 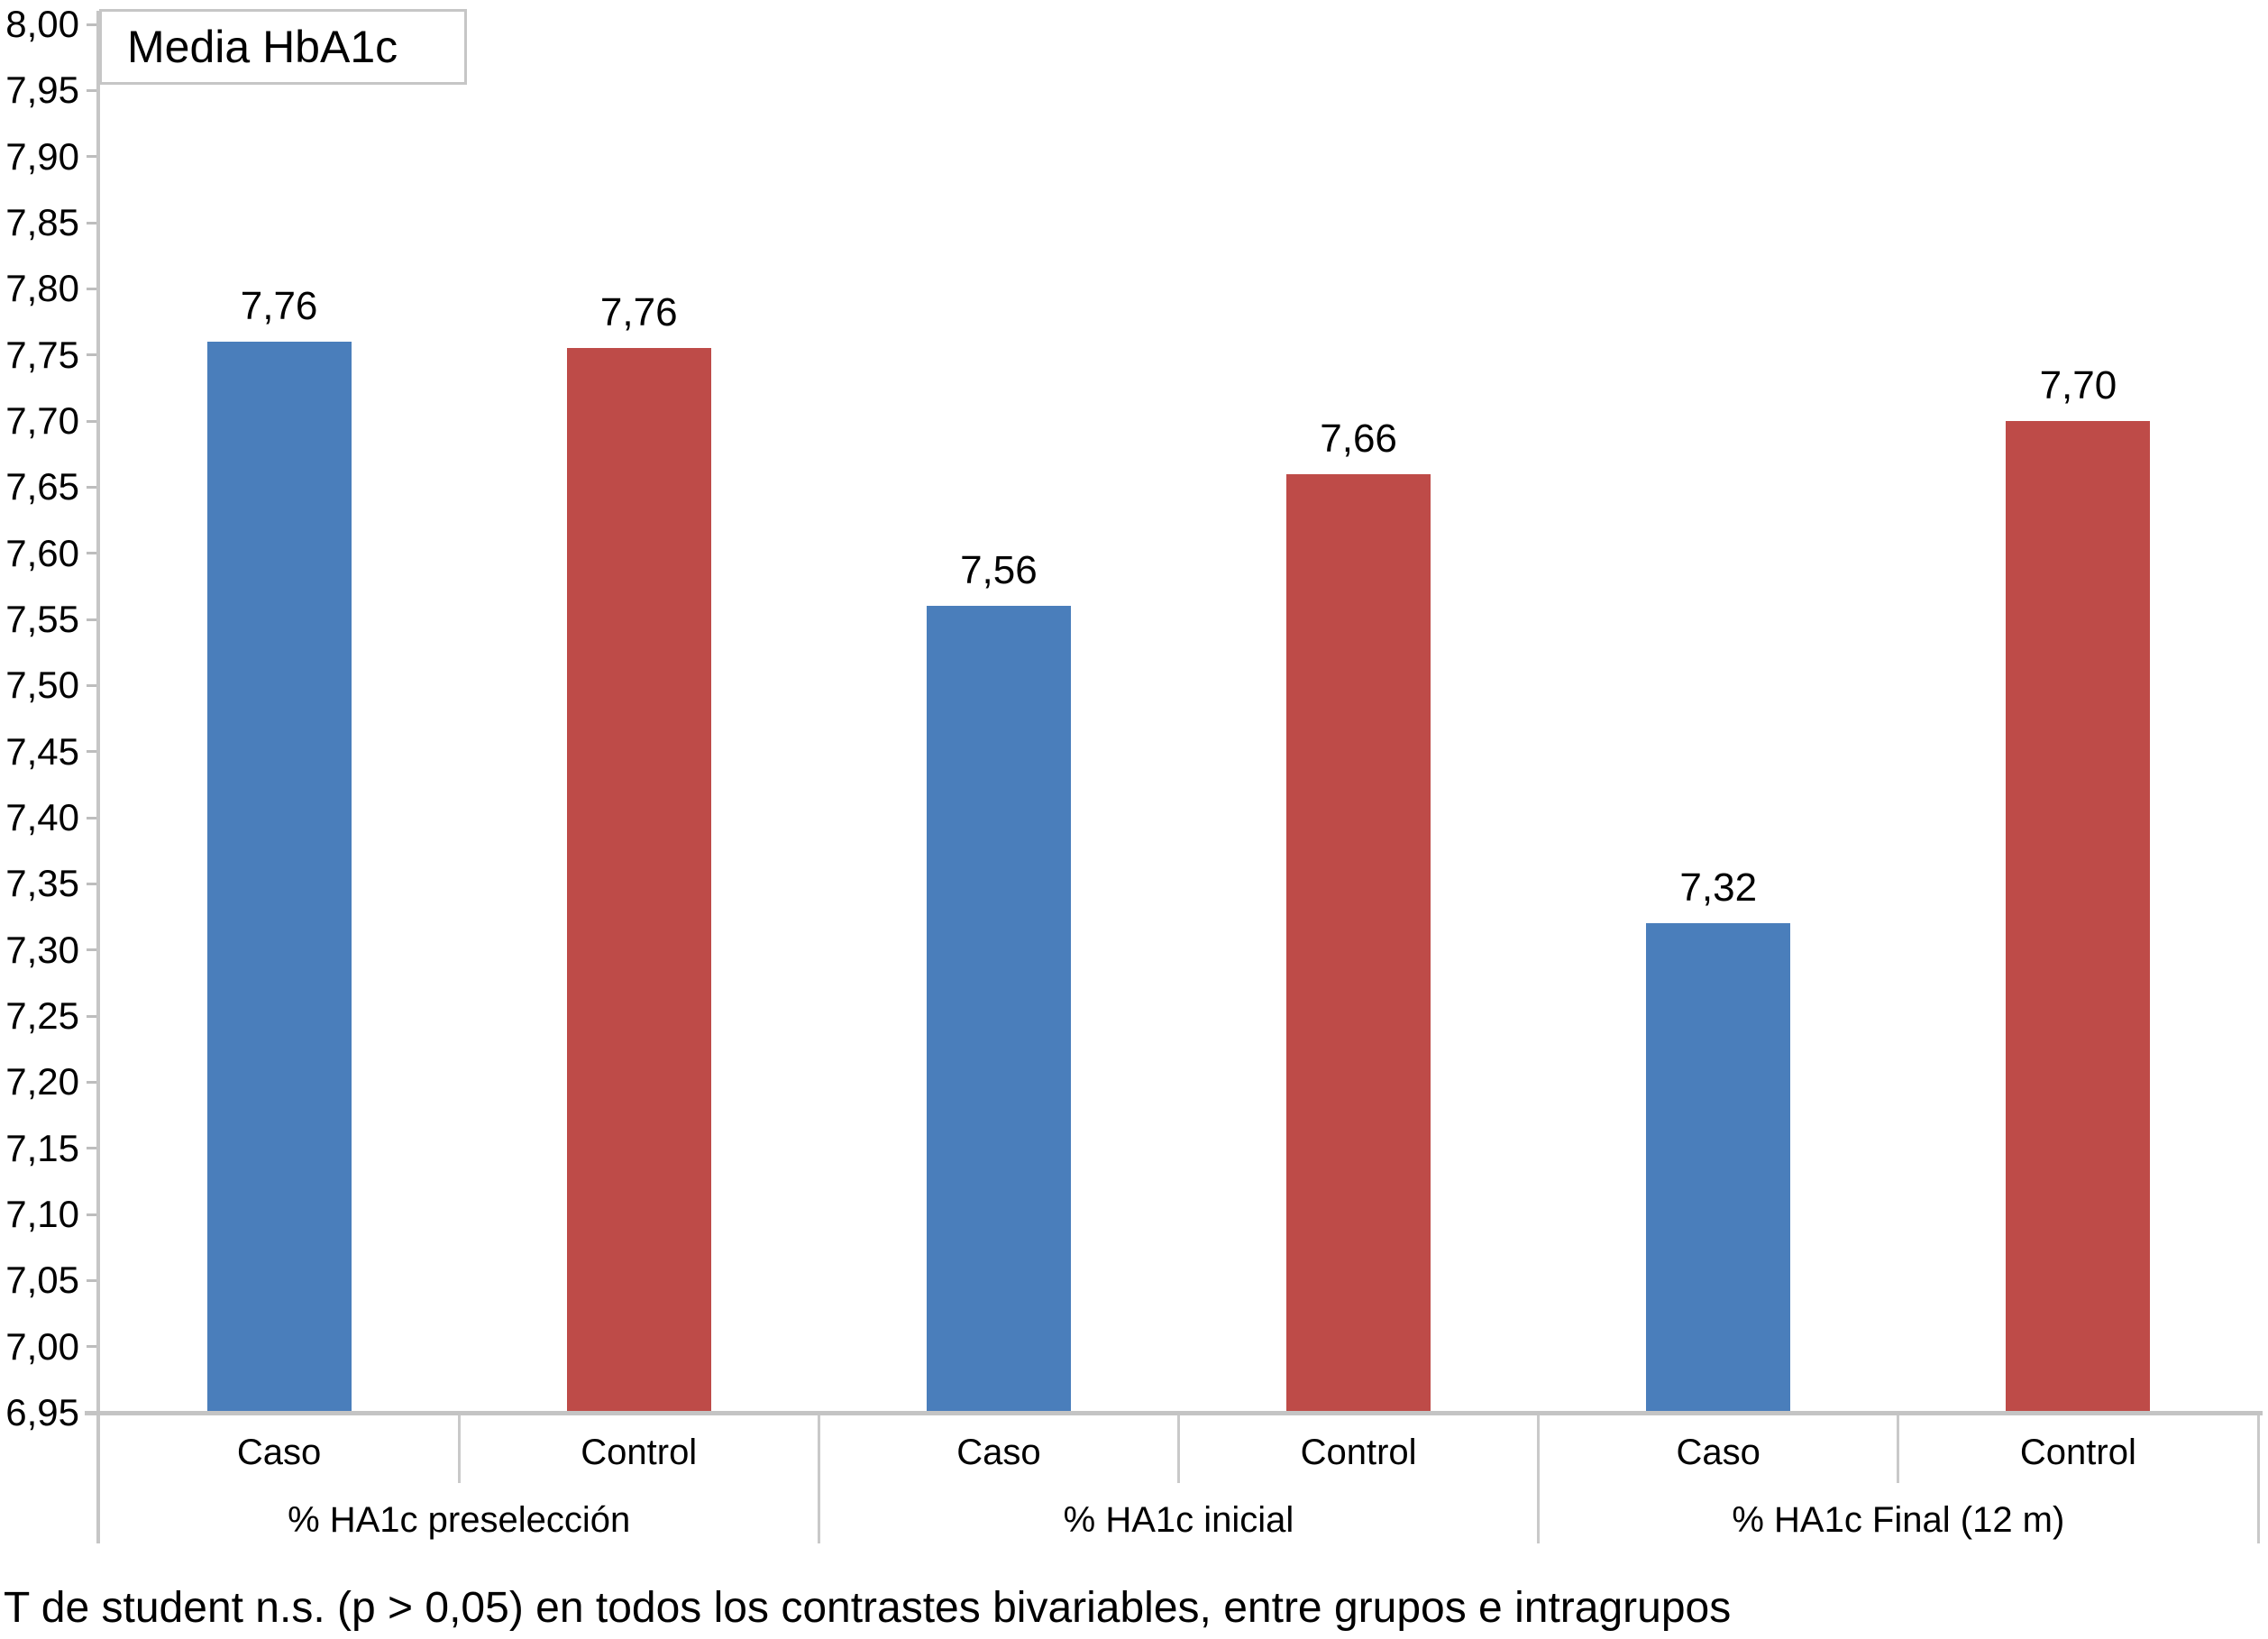 What do you see at coordinates (263, 47) in the screenshot?
I see `chart-title: Media HbA1c` at bounding box center [263, 47].